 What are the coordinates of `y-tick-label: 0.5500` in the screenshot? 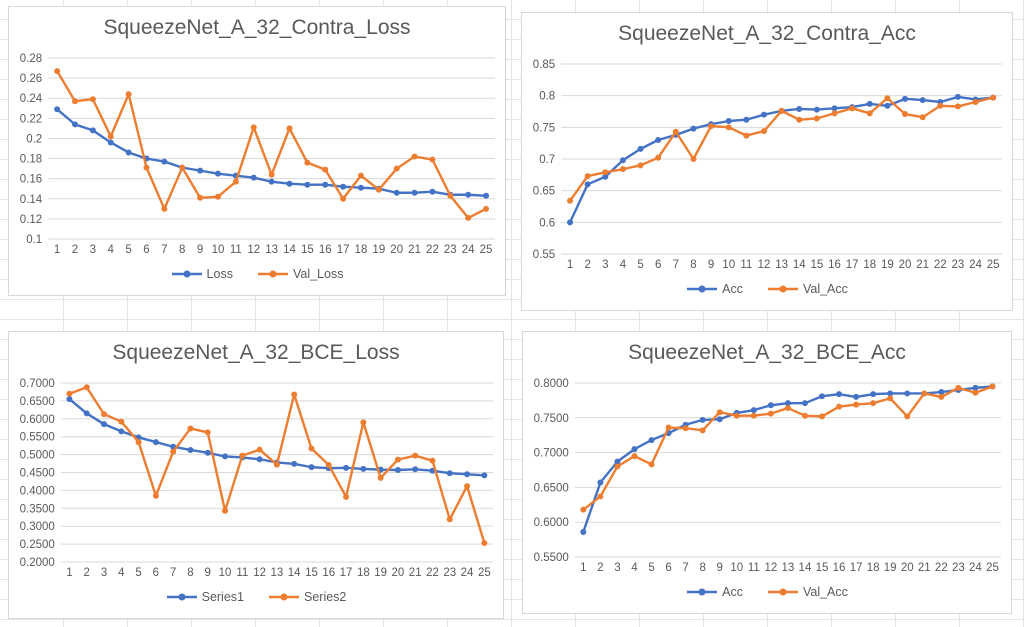 It's located at (551, 558).